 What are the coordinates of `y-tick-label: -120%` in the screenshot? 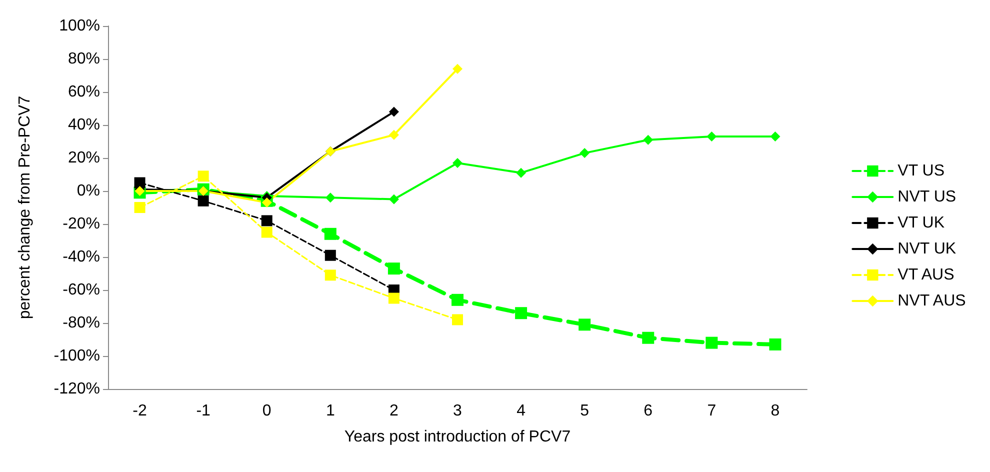 It's located at (77, 389).